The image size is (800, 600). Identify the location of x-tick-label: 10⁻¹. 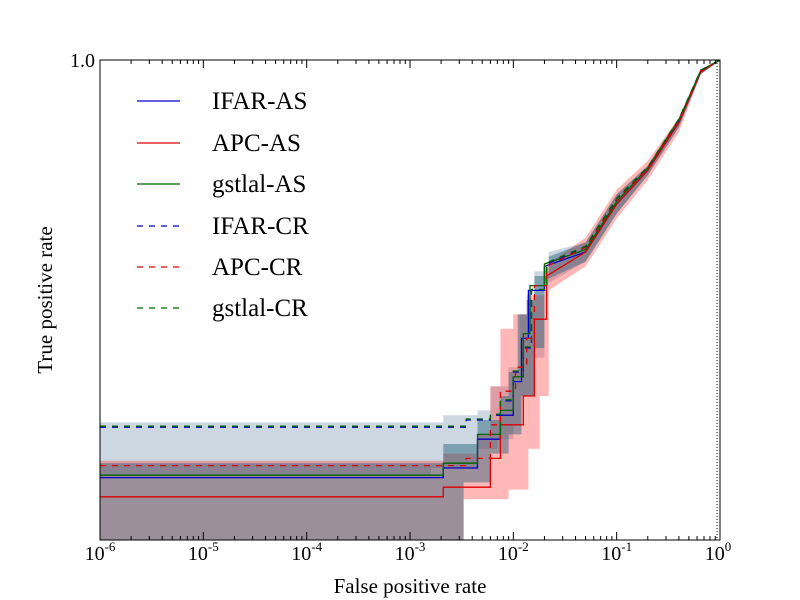
(616, 552).